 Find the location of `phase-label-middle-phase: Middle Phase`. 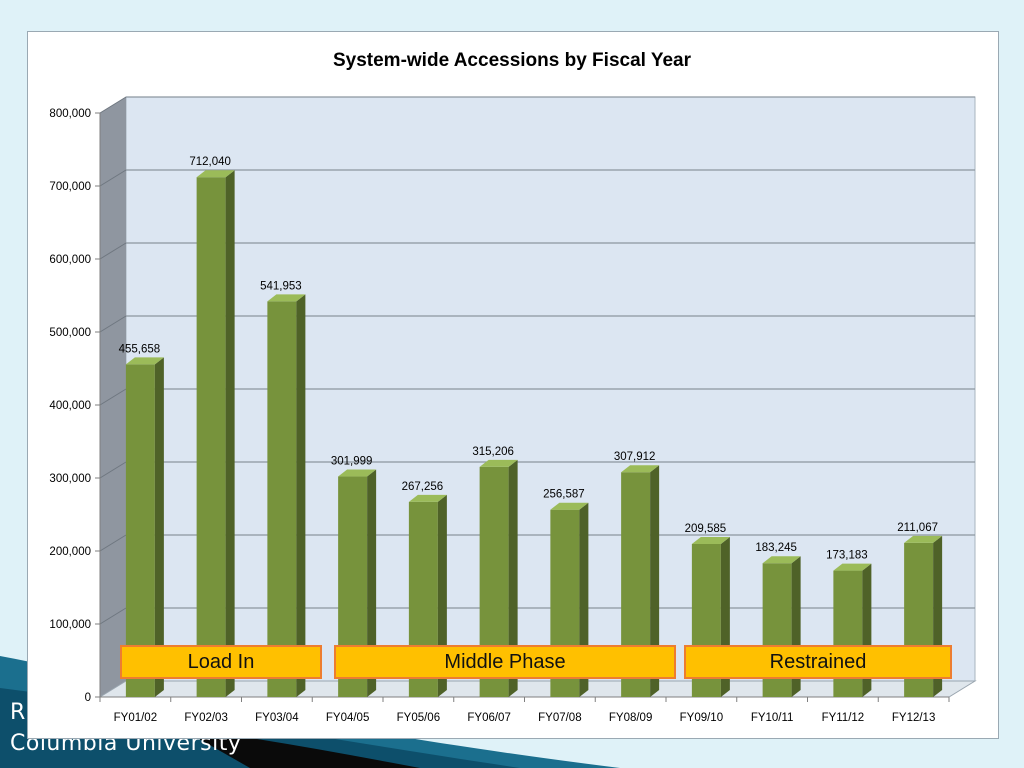

phase-label-middle-phase: Middle Phase is located at coordinates (505, 662).